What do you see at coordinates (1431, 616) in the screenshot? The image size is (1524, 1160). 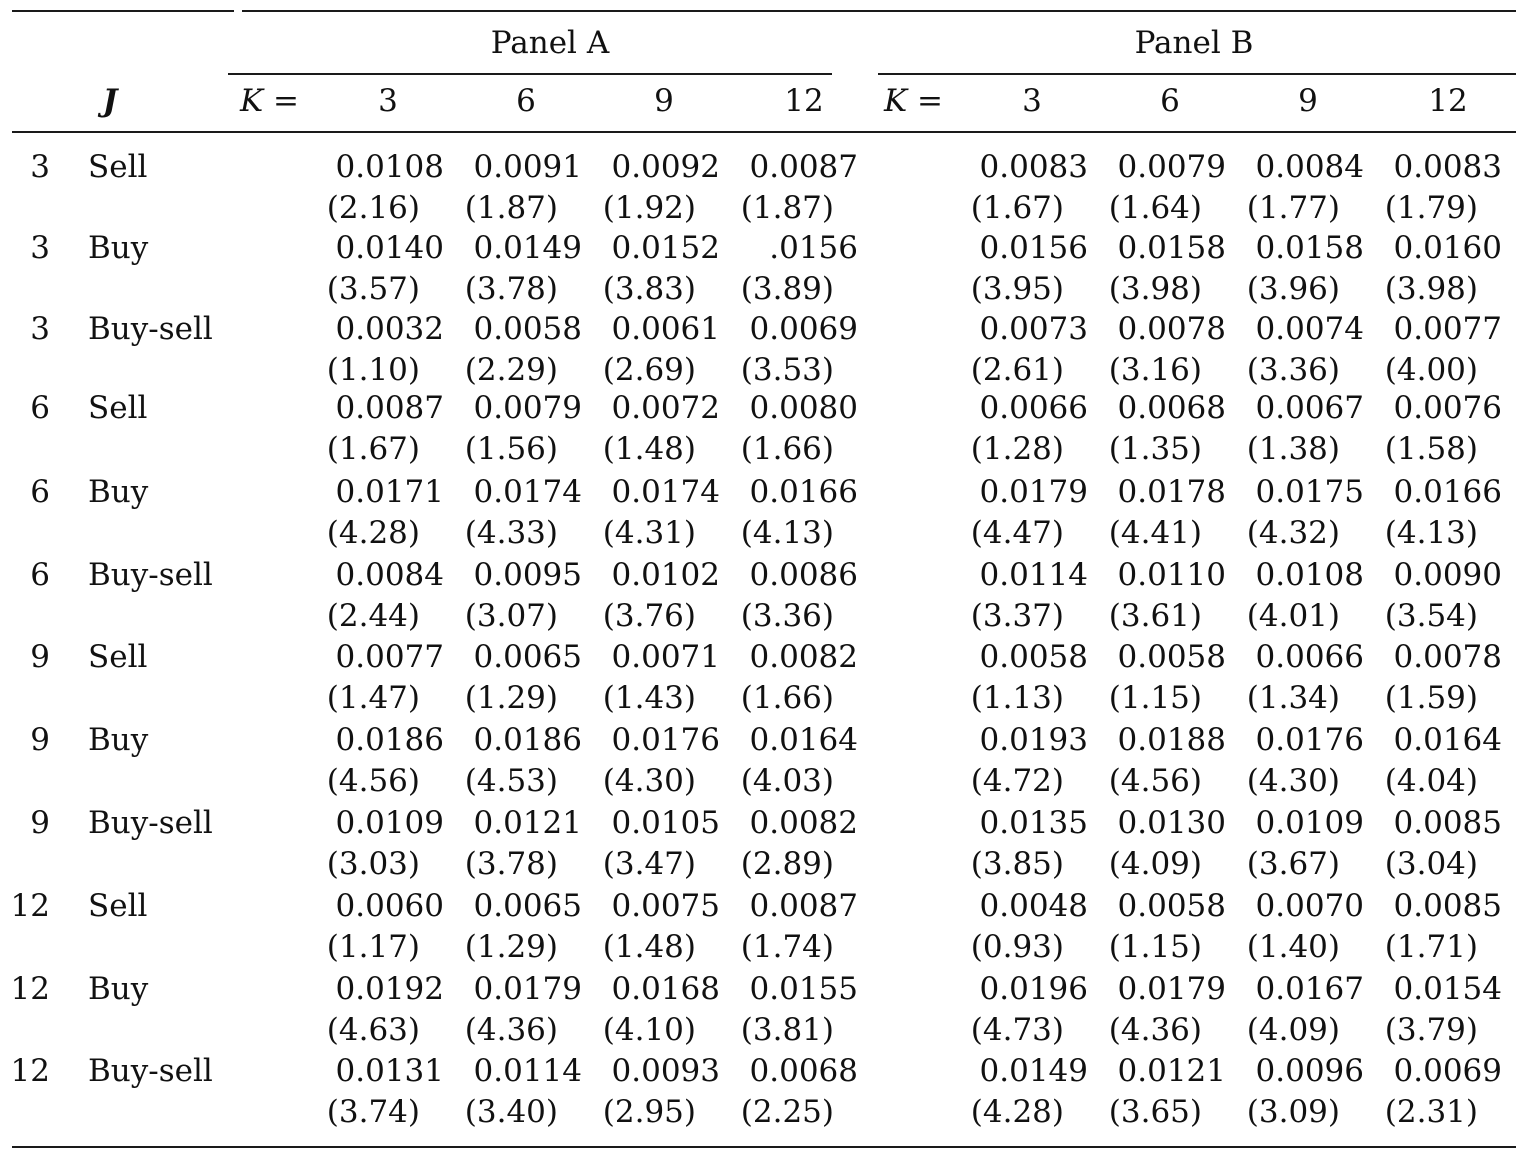 I see `panel-b-t-stat: (3.54)` at bounding box center [1431, 616].